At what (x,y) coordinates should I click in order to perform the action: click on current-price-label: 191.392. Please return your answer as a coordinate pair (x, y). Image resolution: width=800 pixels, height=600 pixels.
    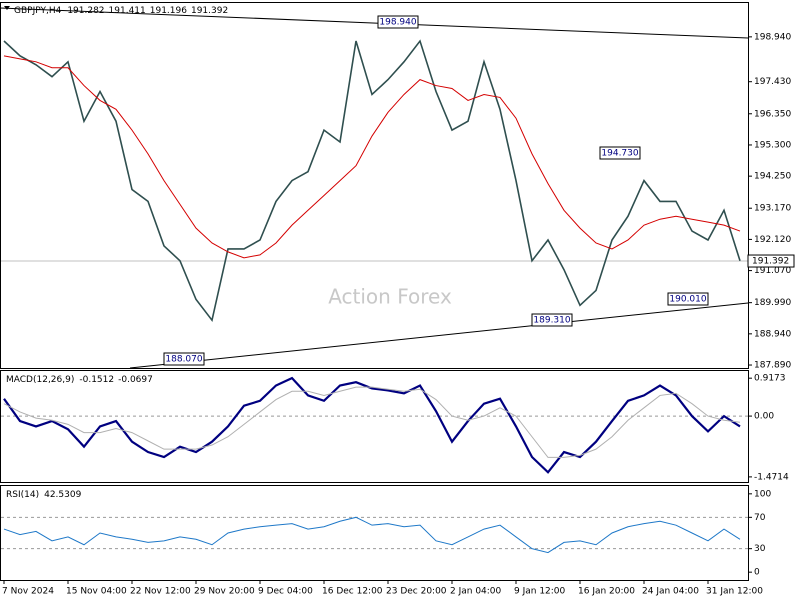
    Looking at the image, I should click on (770, 262).